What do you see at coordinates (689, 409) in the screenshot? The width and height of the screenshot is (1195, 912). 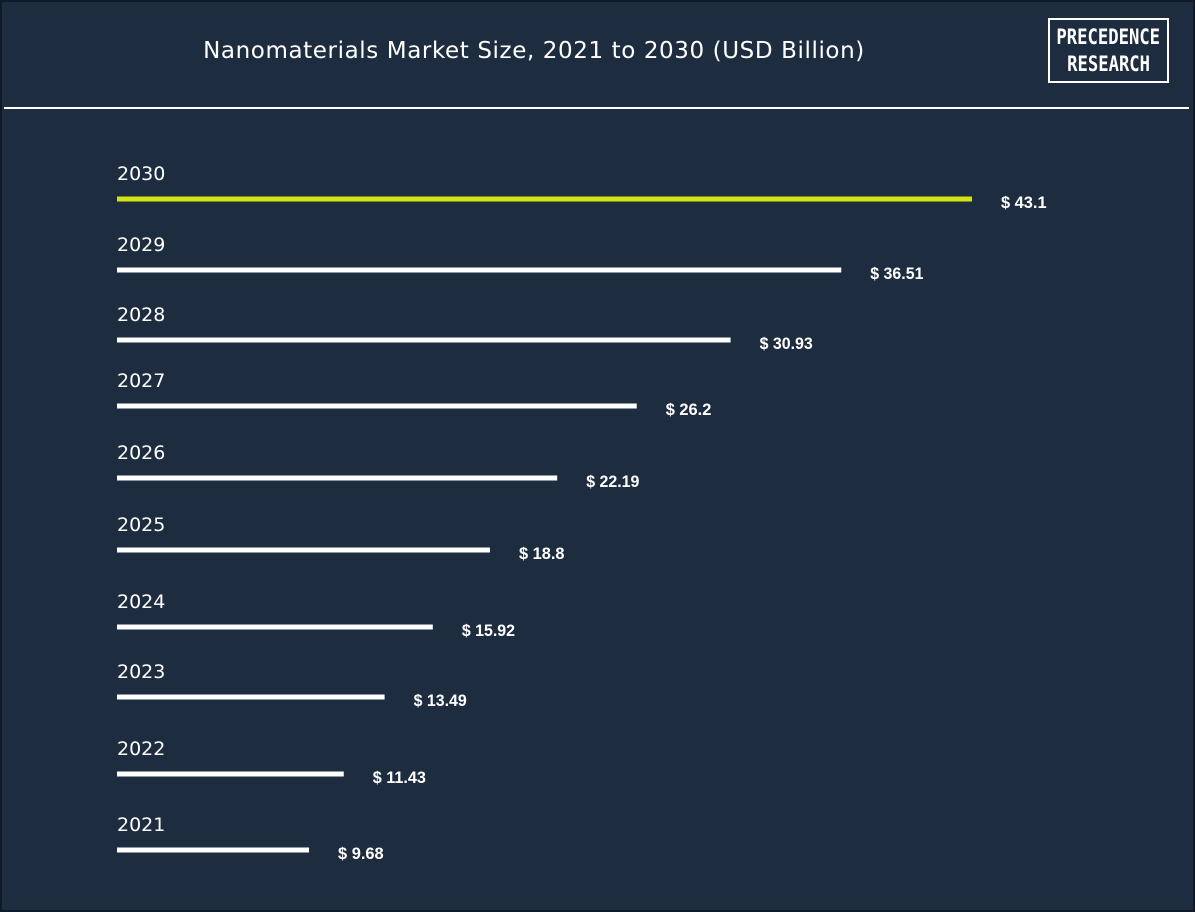 I see `value-label-2027: $ 26.2` at bounding box center [689, 409].